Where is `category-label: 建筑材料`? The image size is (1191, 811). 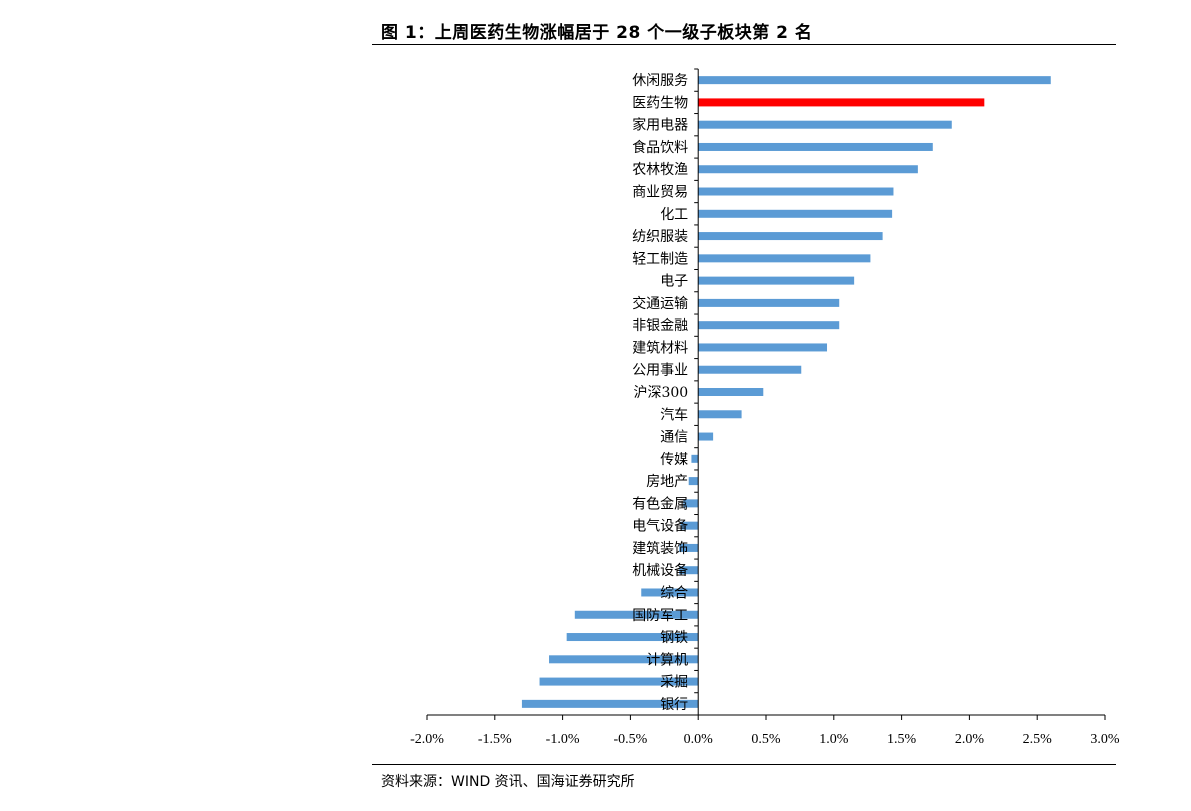 category-label: 建筑材料 is located at coordinates (660, 348).